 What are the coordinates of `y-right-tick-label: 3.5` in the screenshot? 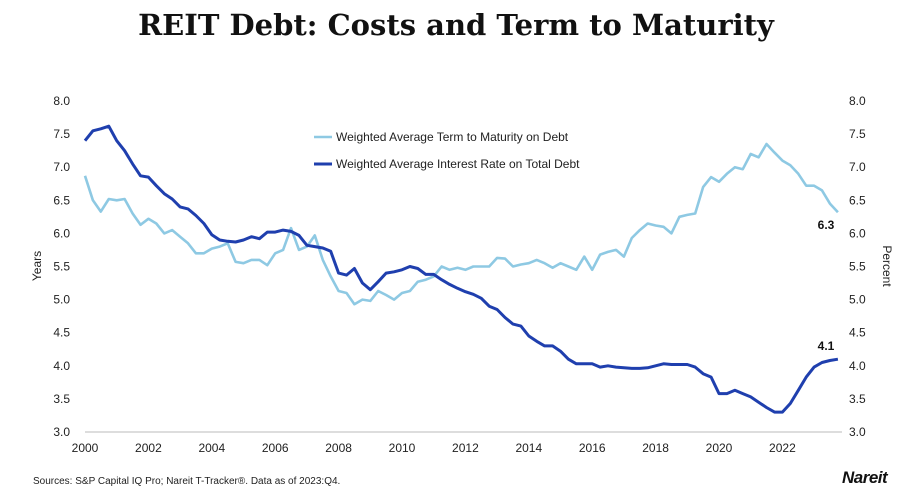 It's located at (857, 399).